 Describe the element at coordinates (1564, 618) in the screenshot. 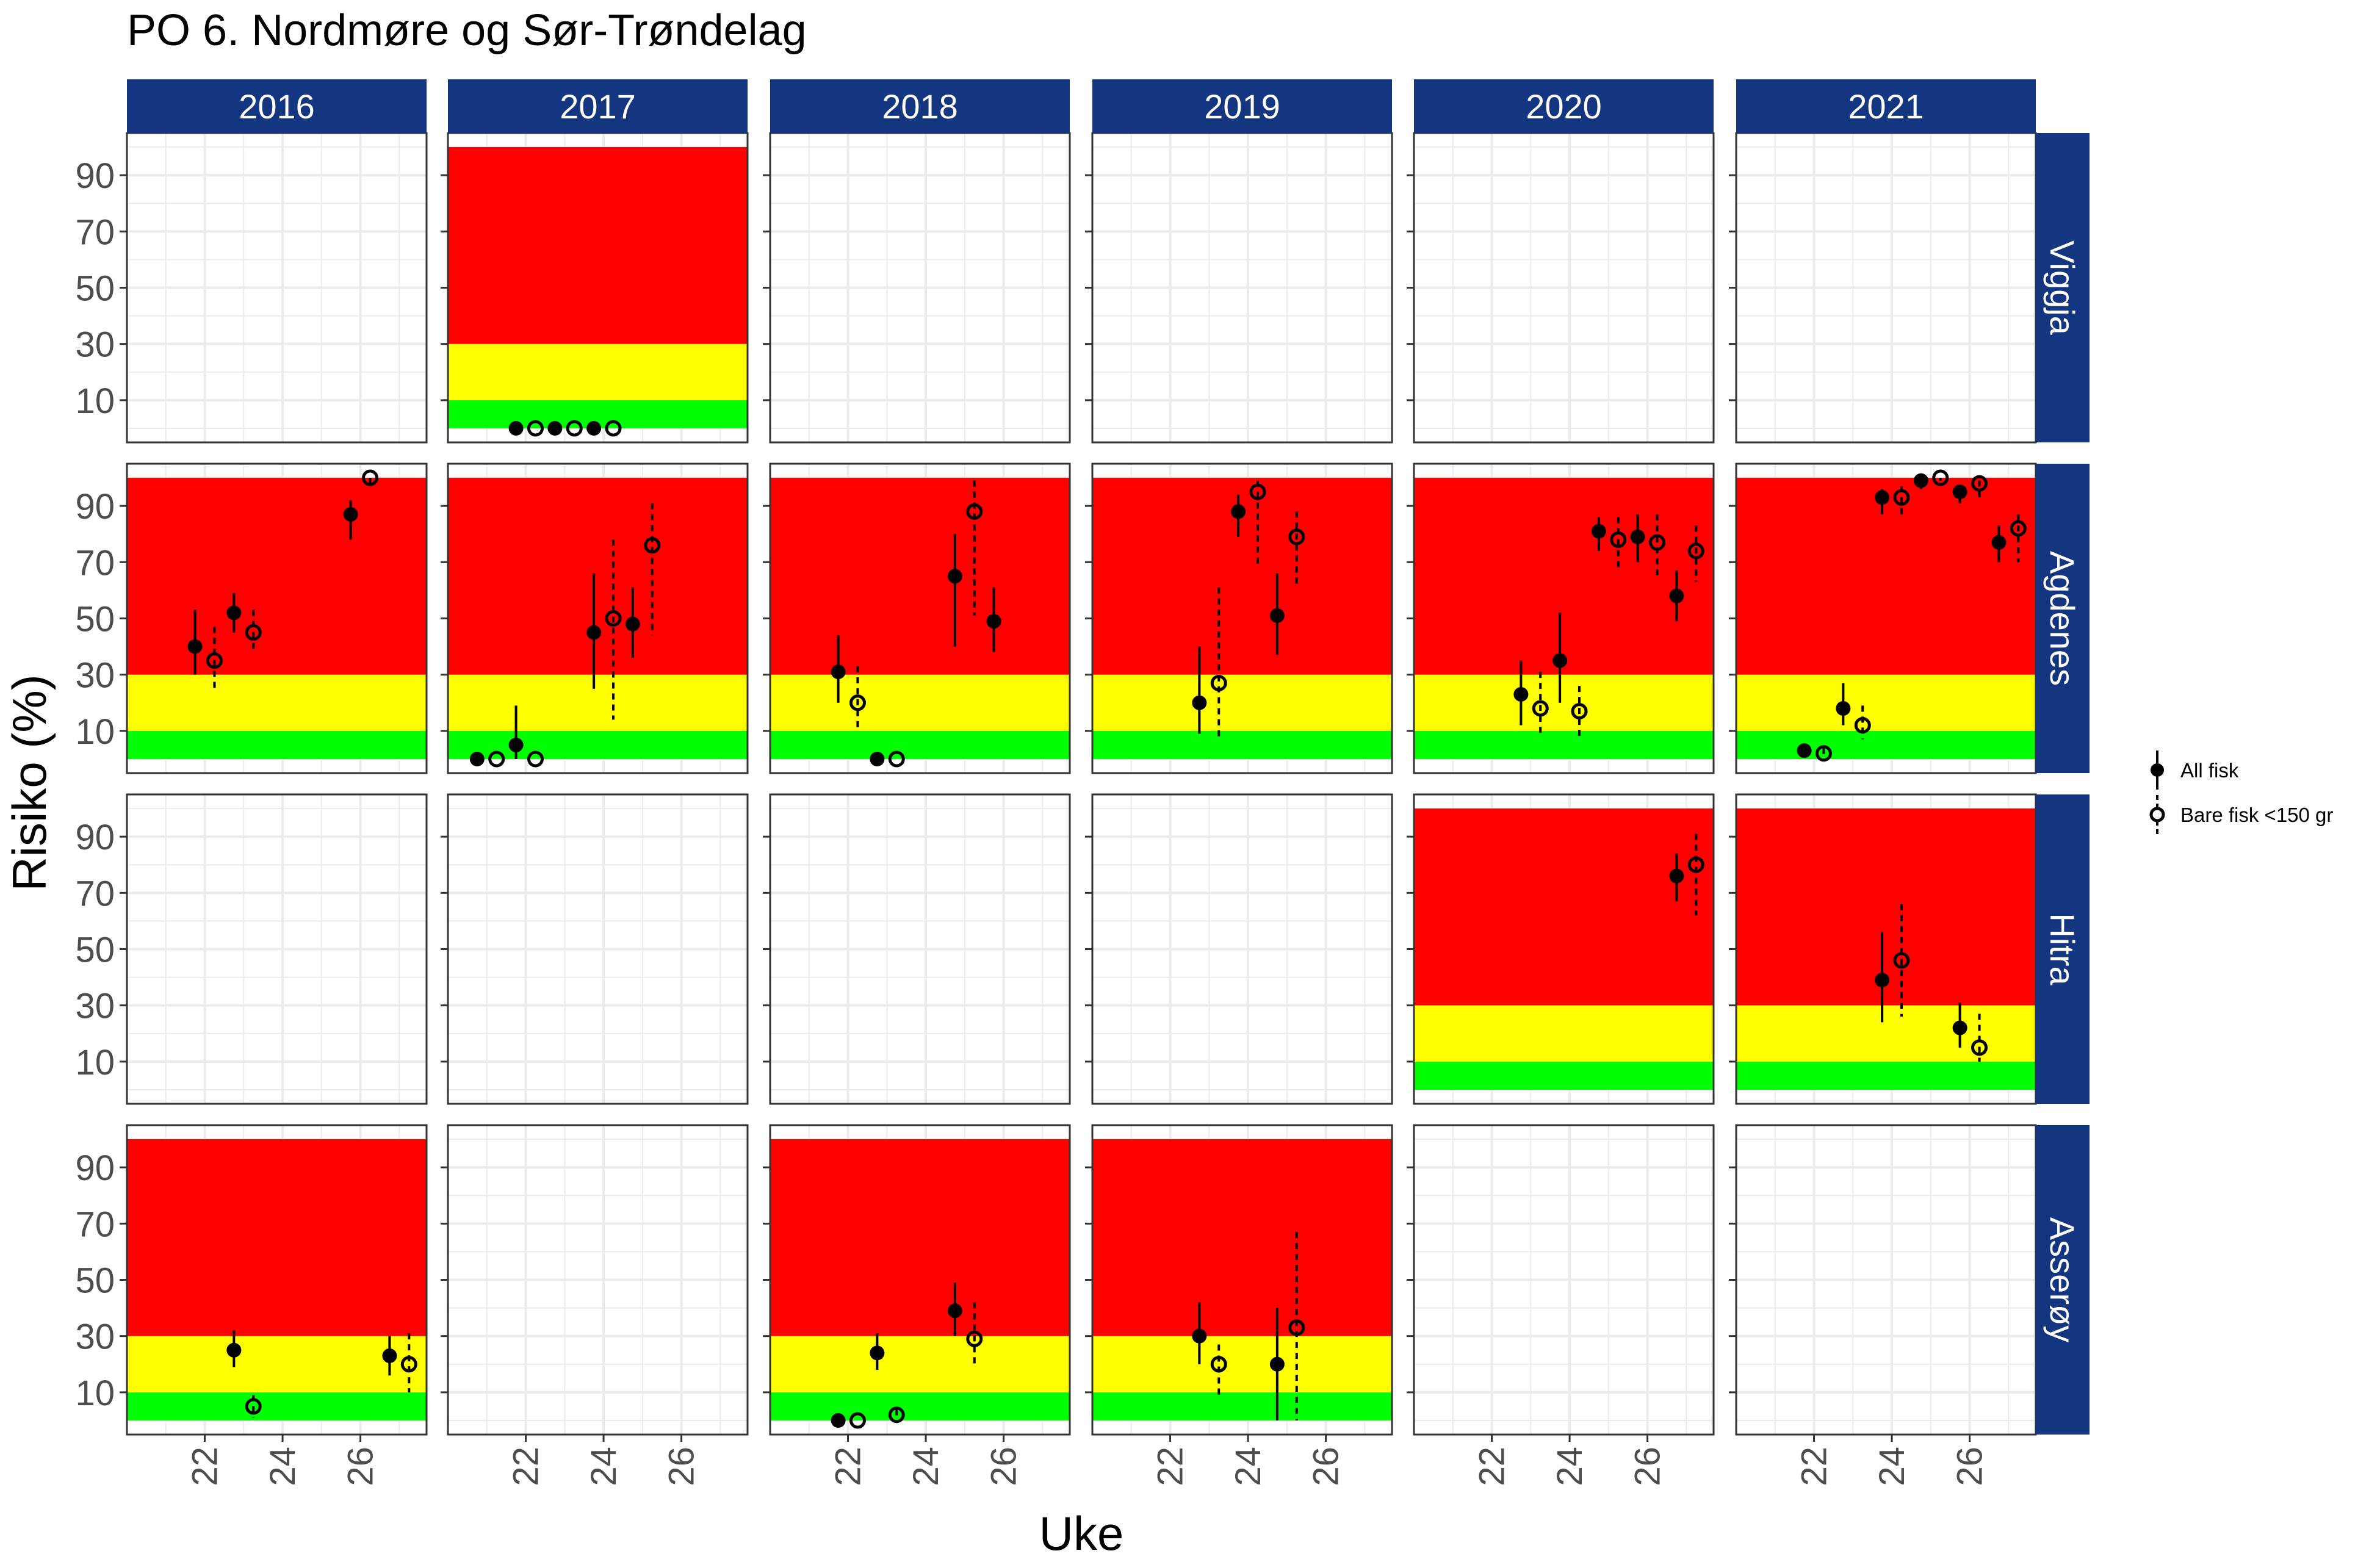

I see `panel-agdenes-2020` at that location.